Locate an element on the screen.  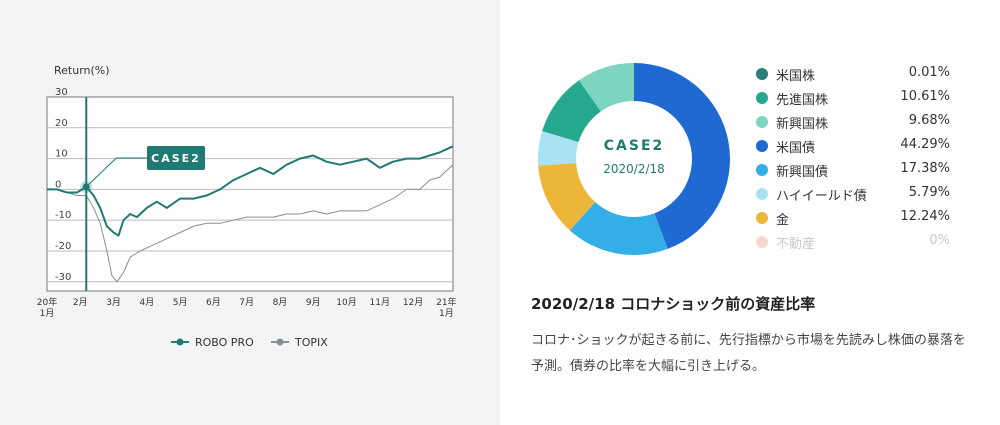
case-marker: CASE2 is located at coordinates (142, 194).